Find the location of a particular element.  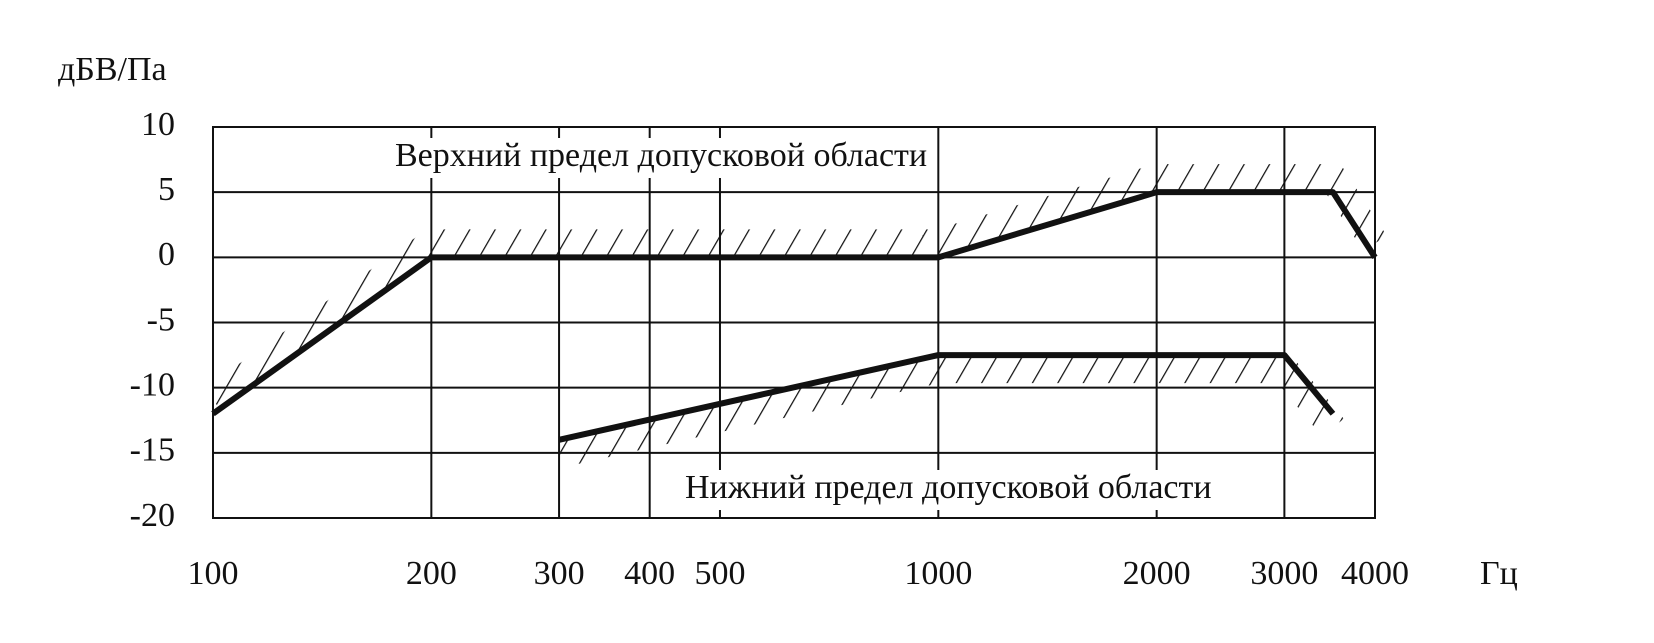

annotation: Верхний предел допусковой области is located at coordinates (661, 155).